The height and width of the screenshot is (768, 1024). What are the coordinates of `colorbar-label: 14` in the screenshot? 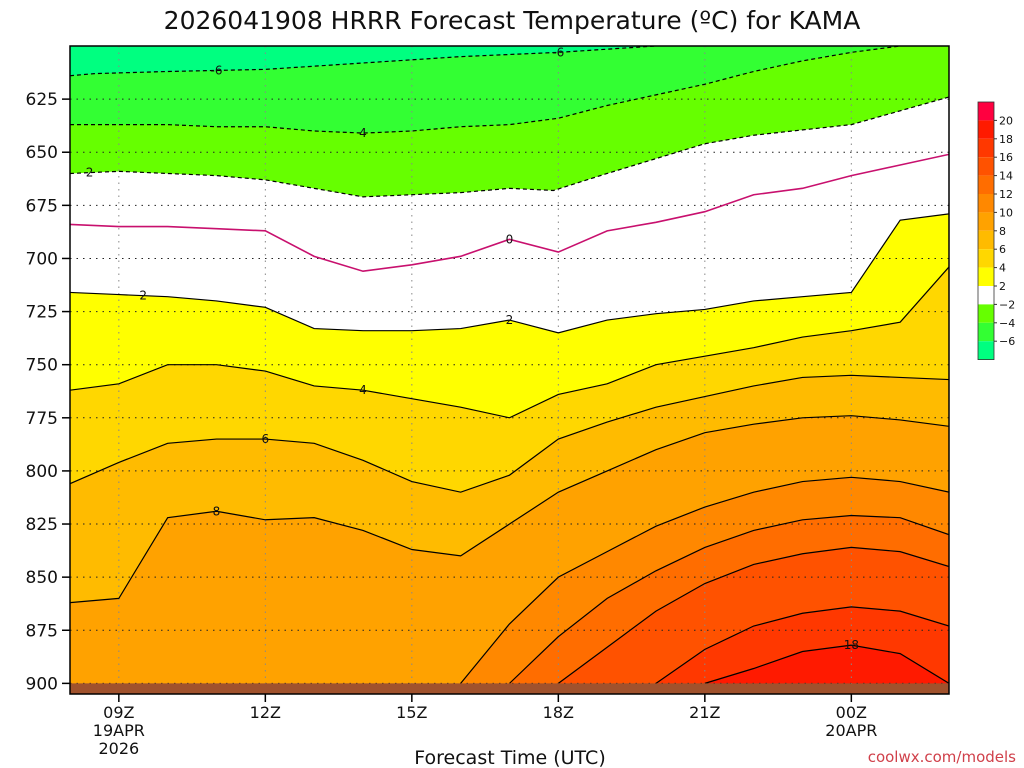 It's located at (1006, 176).